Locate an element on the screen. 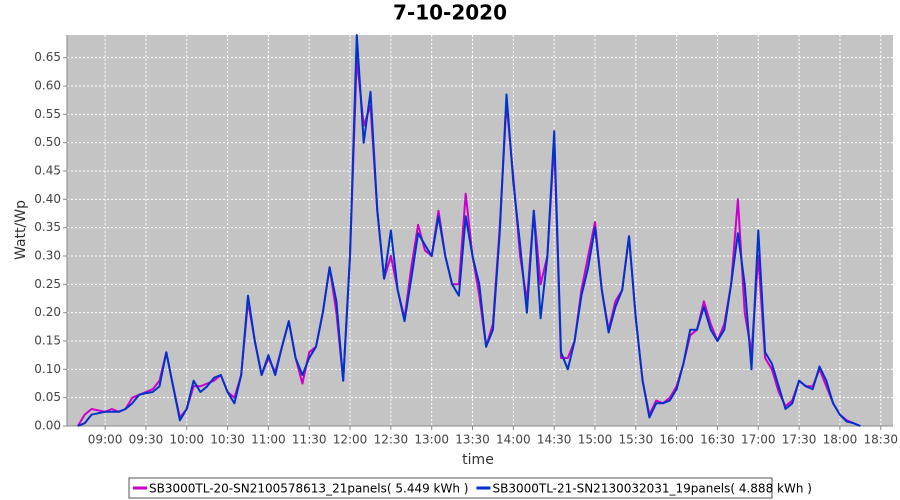 The image size is (900, 500). x-tick-label: 17:30 is located at coordinates (799, 440).